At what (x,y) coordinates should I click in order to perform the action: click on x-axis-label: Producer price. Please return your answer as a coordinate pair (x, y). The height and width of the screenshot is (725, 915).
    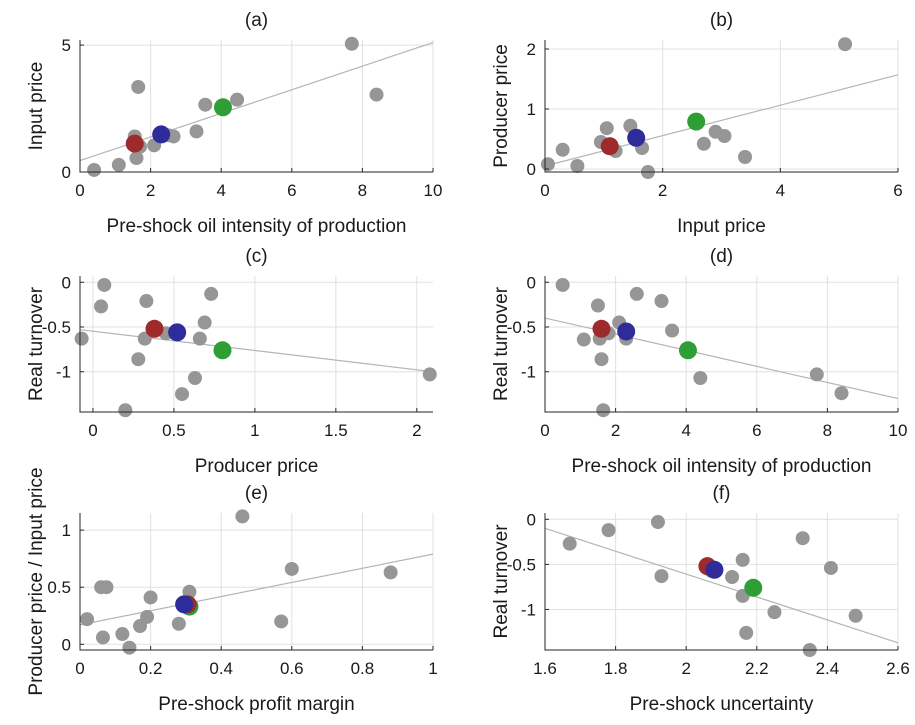
    Looking at the image, I should click on (257, 466).